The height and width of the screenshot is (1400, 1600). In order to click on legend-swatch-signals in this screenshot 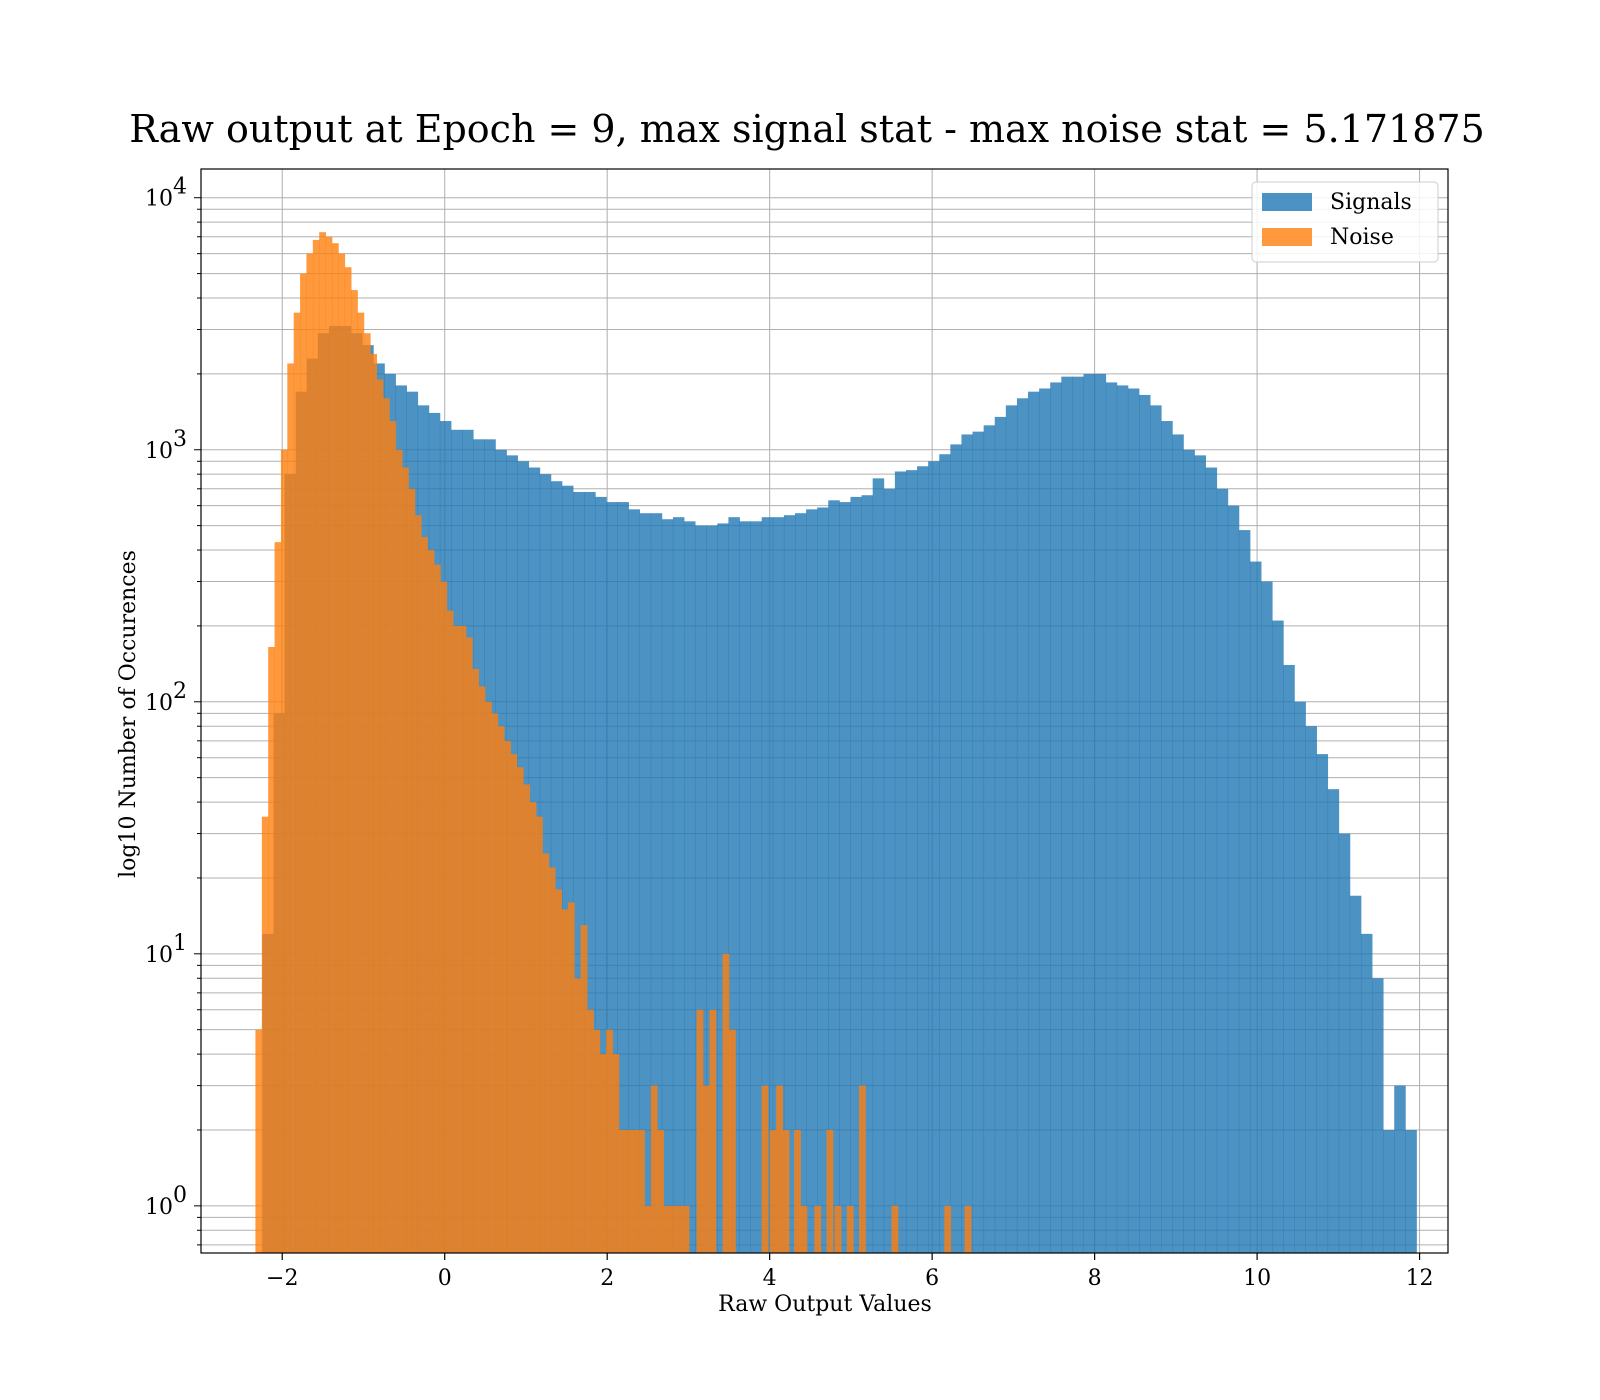, I will do `click(1287, 202)`.